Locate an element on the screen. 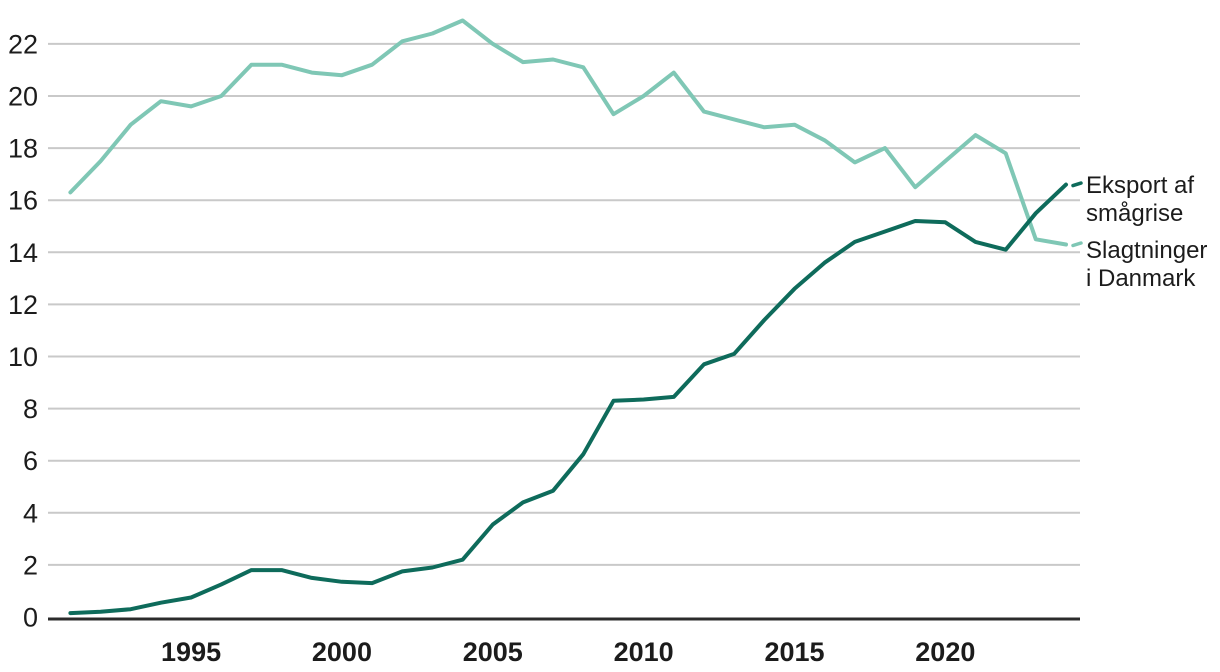 Image resolution: width=1220 pixels, height=672 pixels. y-axis-tick-label: 10 is located at coordinates (23, 357).